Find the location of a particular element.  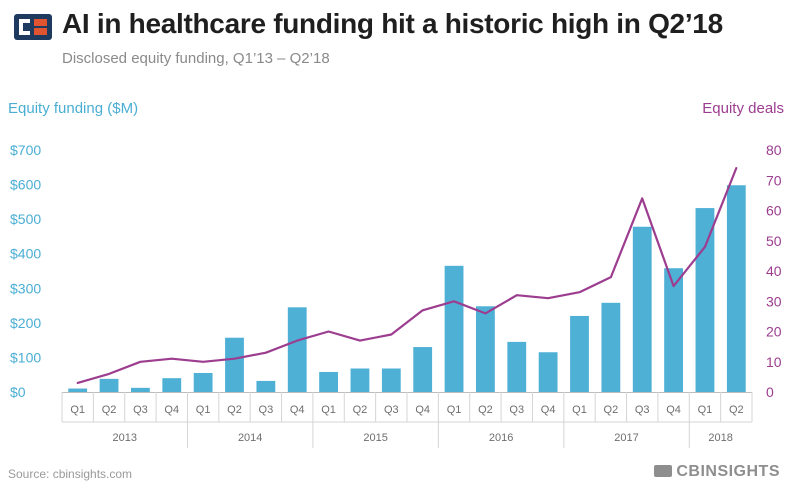

brand-wordmark: CBINSIGHTS is located at coordinates (717, 472).